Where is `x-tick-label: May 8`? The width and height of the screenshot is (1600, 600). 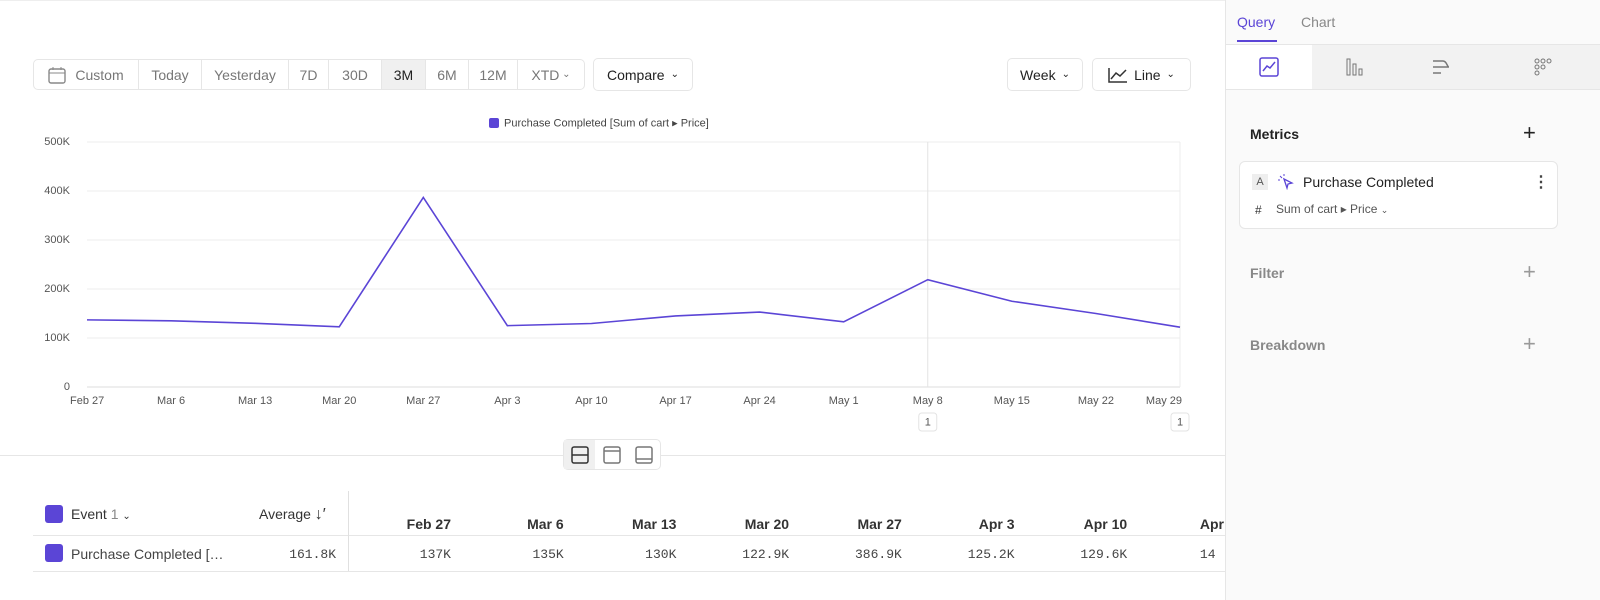
x-tick-label: May 8 is located at coordinates (928, 401).